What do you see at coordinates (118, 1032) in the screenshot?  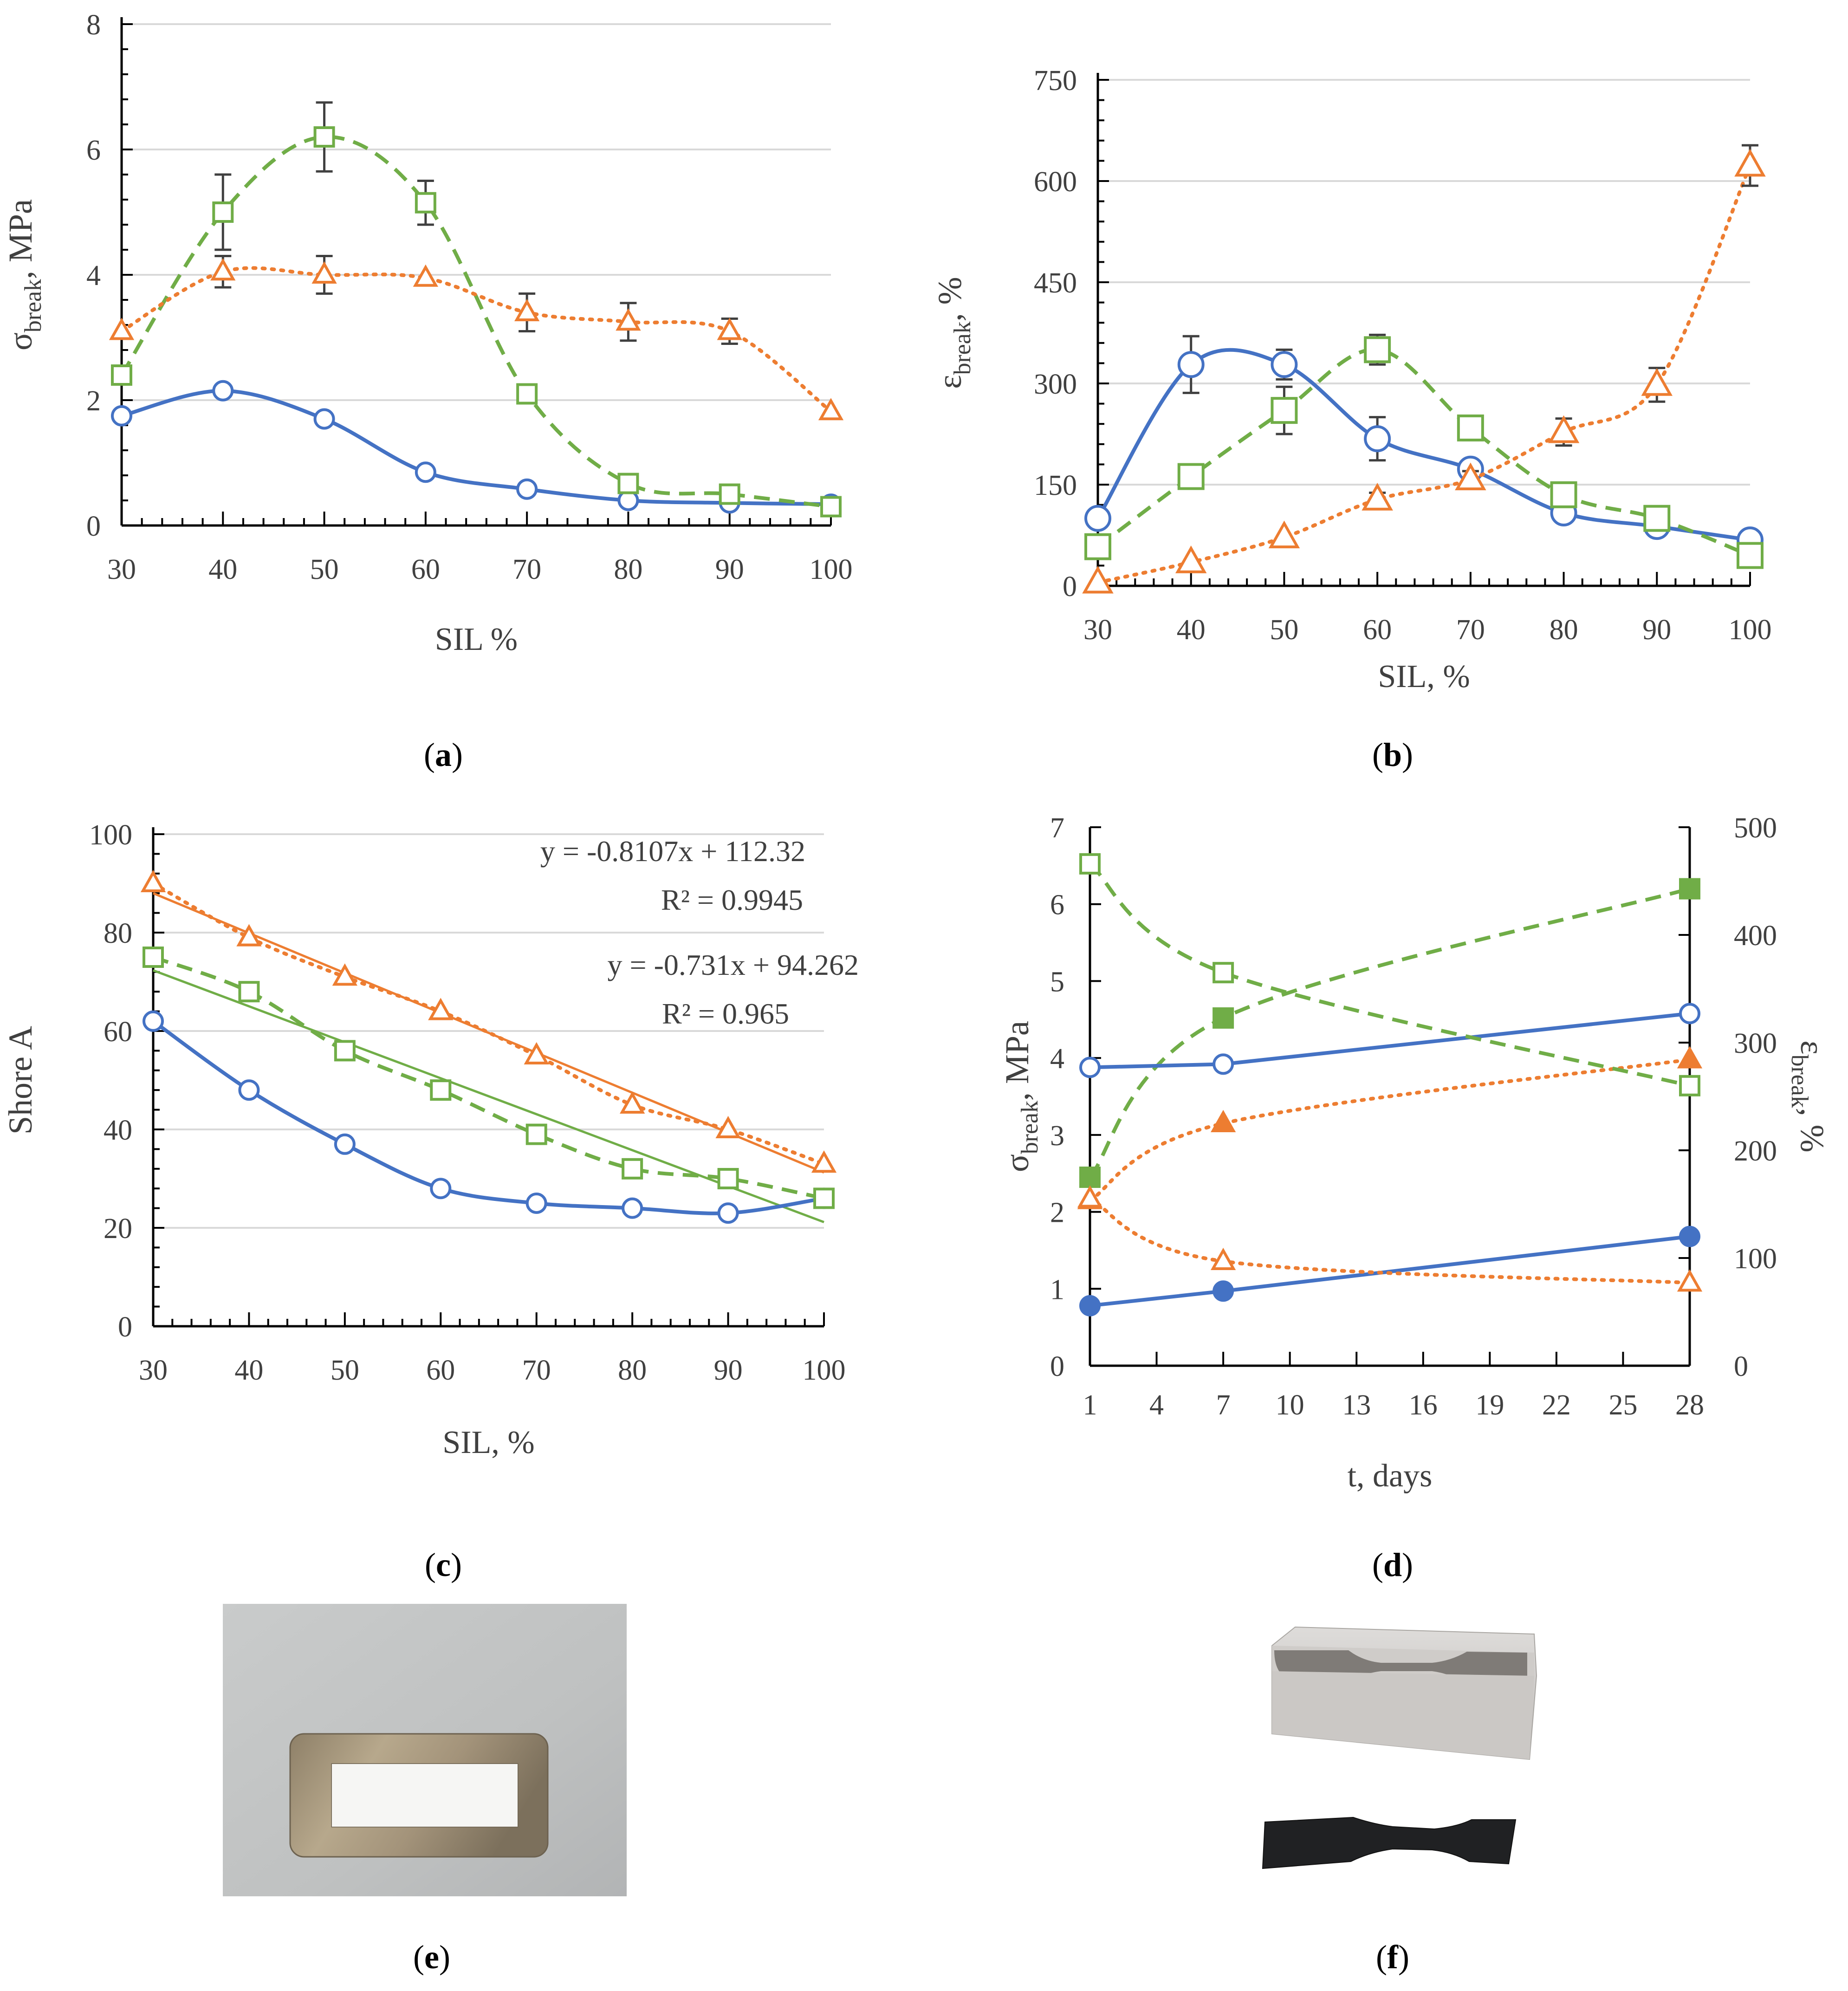 I see `y-tick-label: 60` at bounding box center [118, 1032].